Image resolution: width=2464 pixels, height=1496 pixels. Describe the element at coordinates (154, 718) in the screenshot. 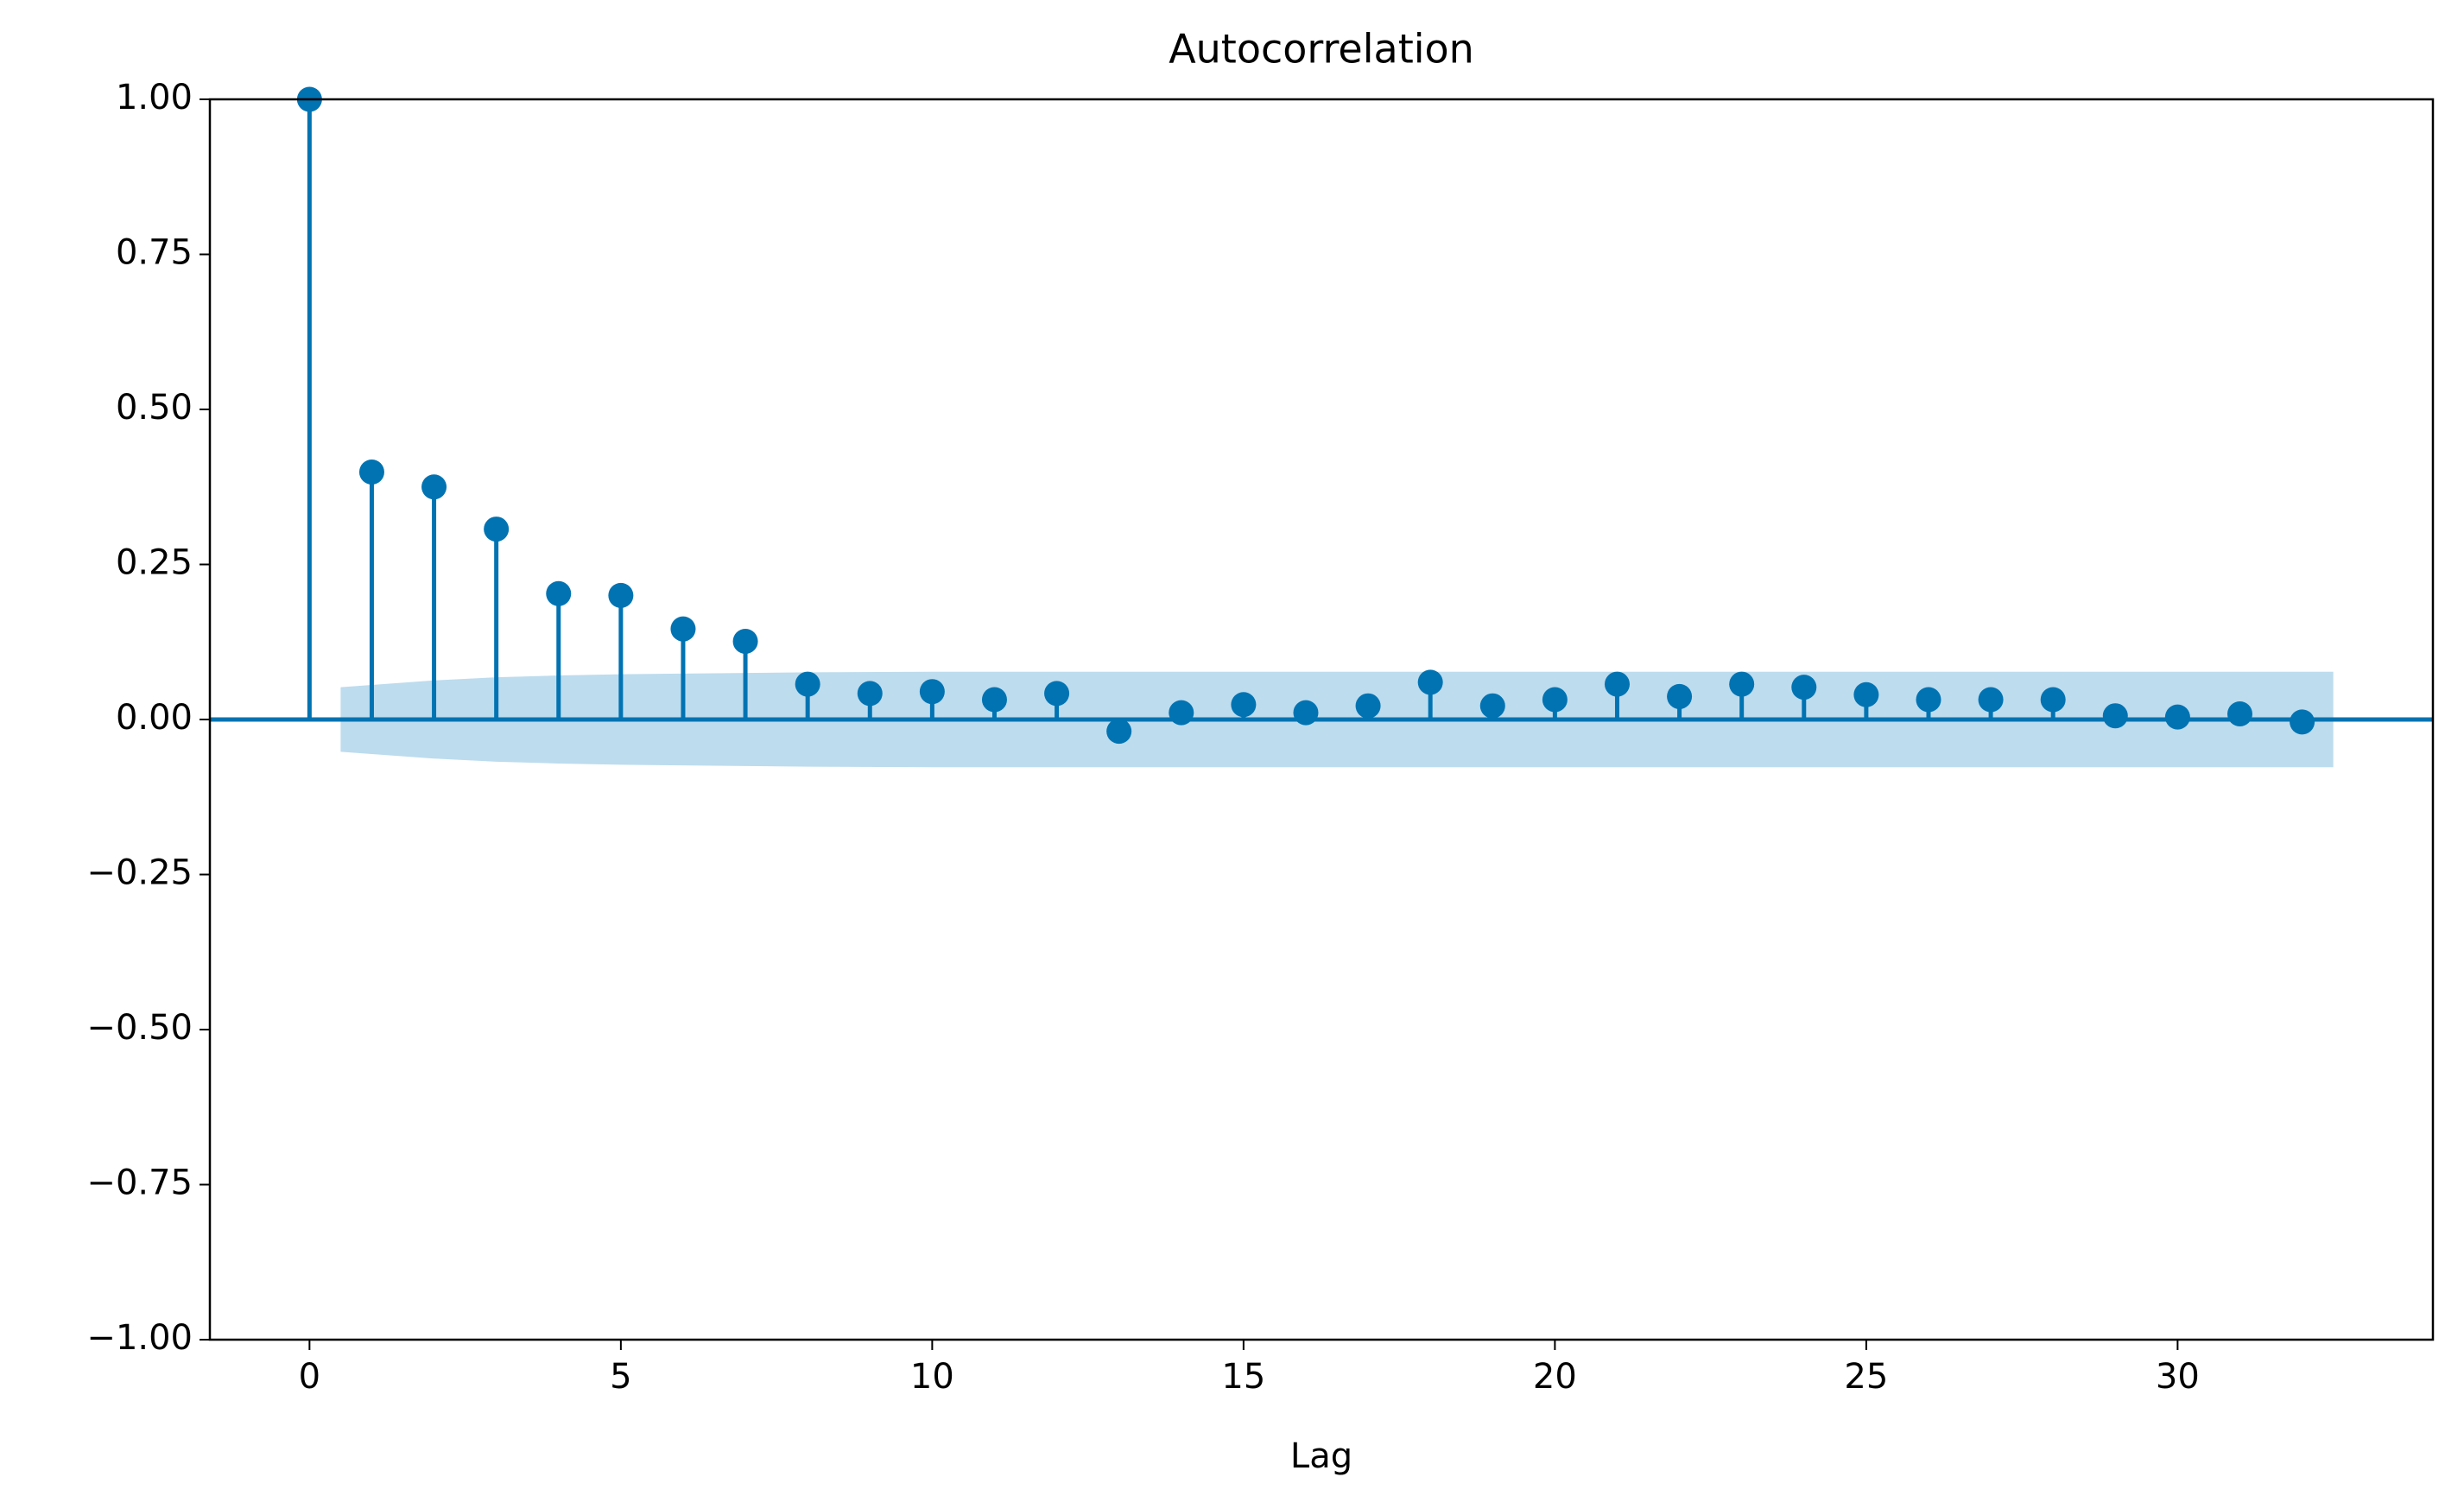

I see `y-tick-label: 0.00` at that location.